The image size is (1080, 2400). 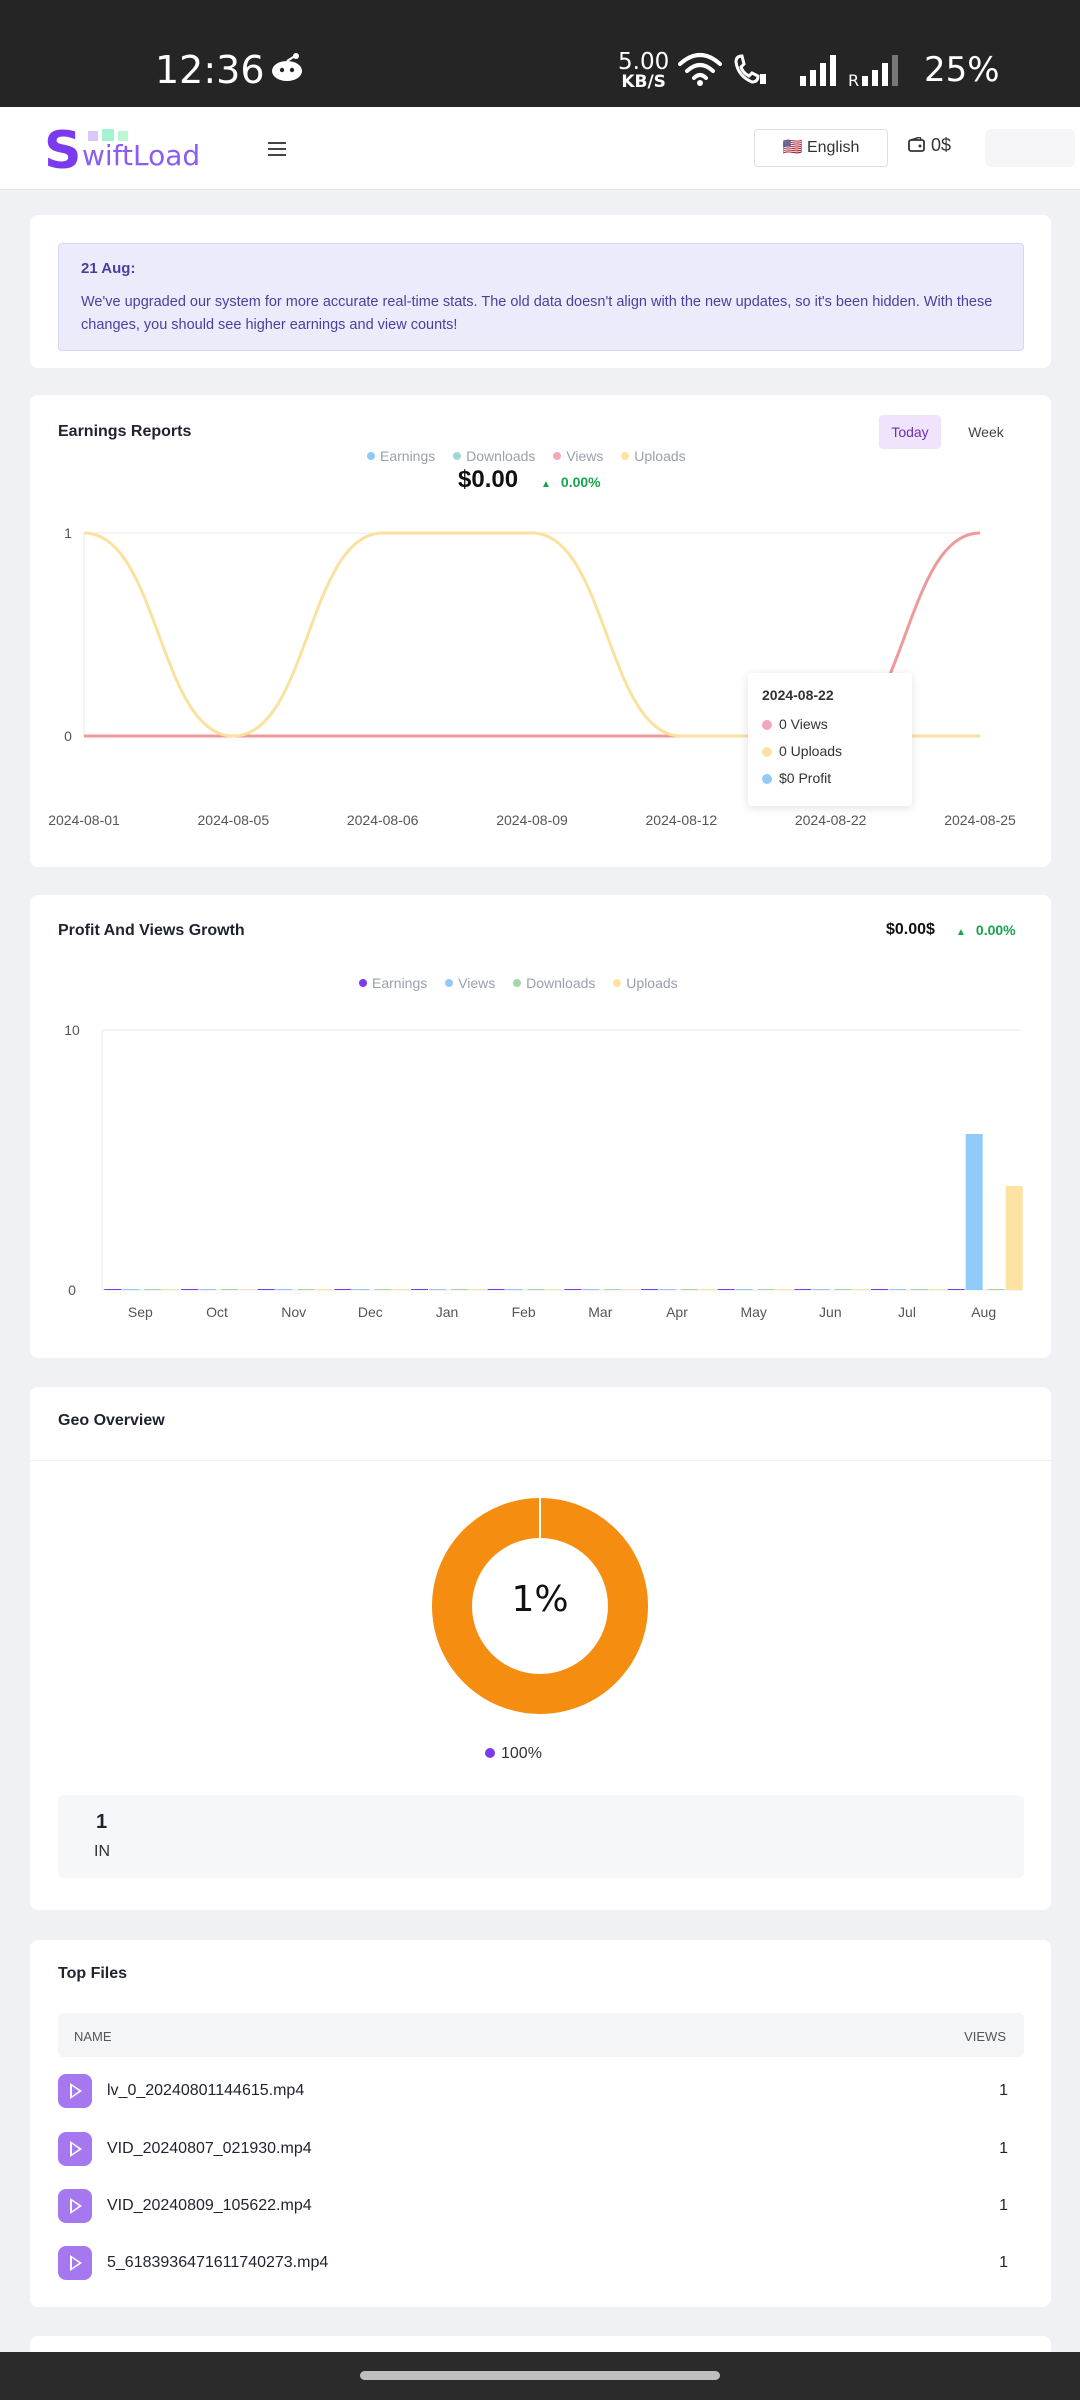 I want to click on bar-views-jul, so click(x=897, y=1289).